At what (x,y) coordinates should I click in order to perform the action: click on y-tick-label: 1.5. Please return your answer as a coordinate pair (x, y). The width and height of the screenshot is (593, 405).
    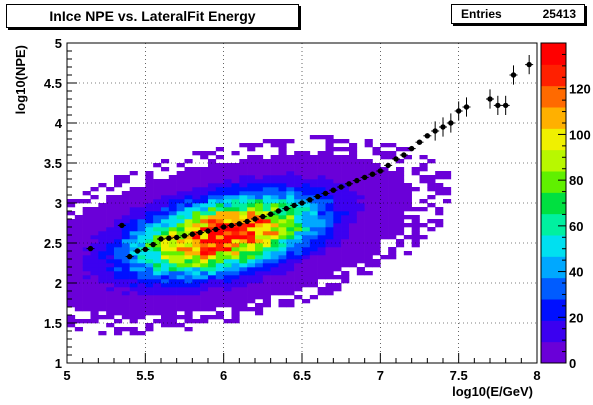
    Looking at the image, I should click on (53, 323).